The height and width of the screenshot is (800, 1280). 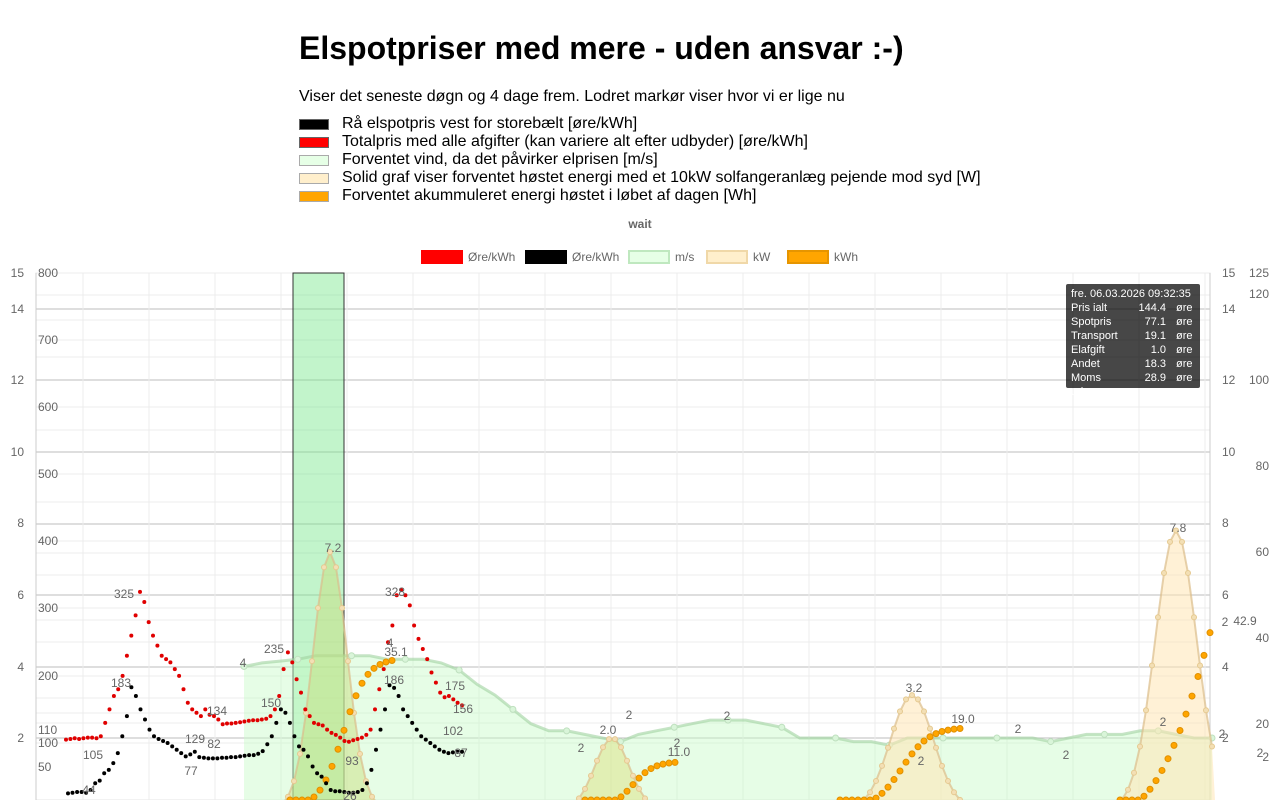 I want to click on axis-tick-price: 100, so click(x=48, y=743).